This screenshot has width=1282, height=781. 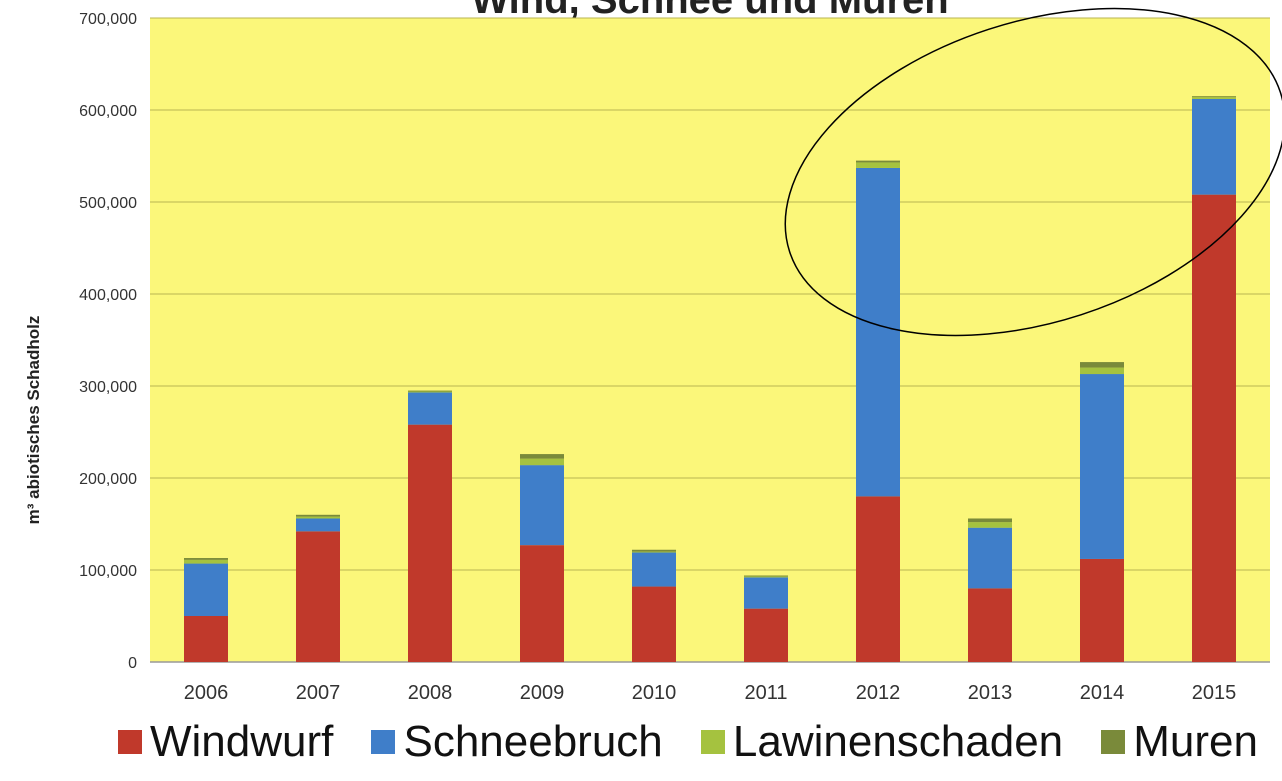 I want to click on legend-item: Lawinenschaden, so click(x=882, y=742).